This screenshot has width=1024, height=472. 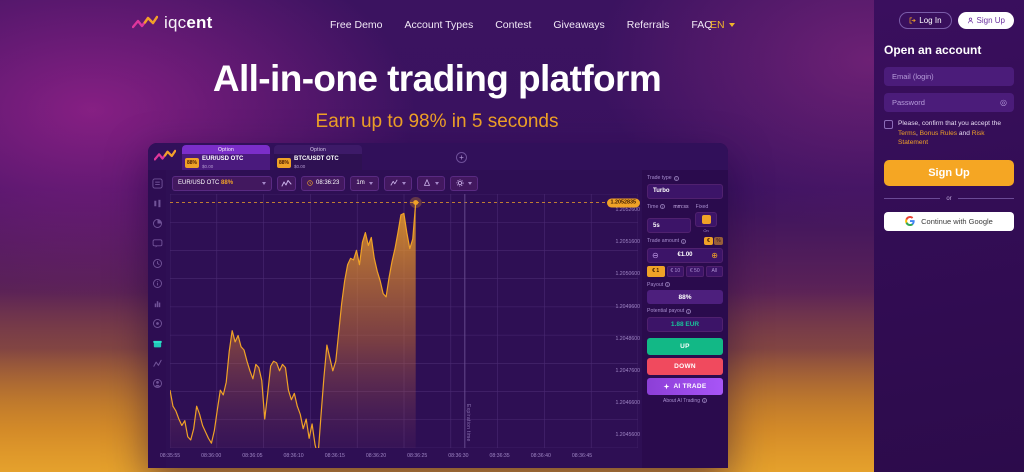 I want to click on eye-icon: ◎, so click(x=1003, y=102).